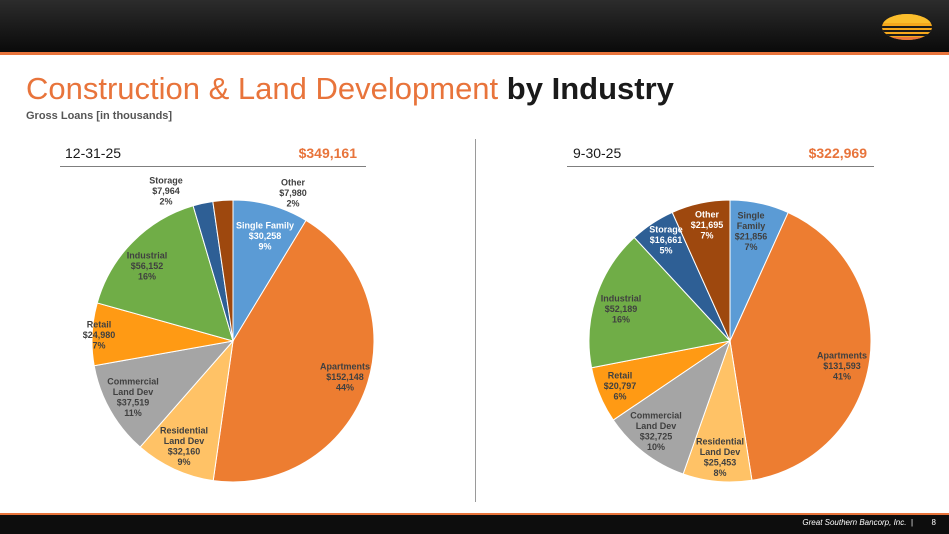  I want to click on title-bold: by Industry, so click(590, 88).